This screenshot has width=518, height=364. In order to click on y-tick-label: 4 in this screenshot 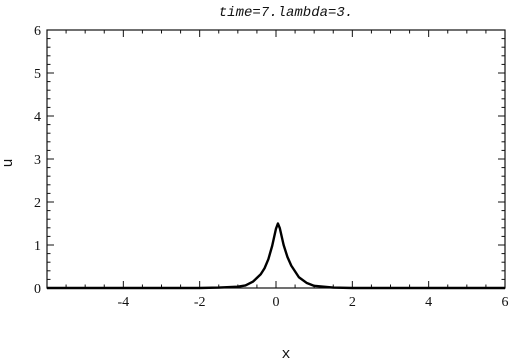, I will do `click(37, 117)`.